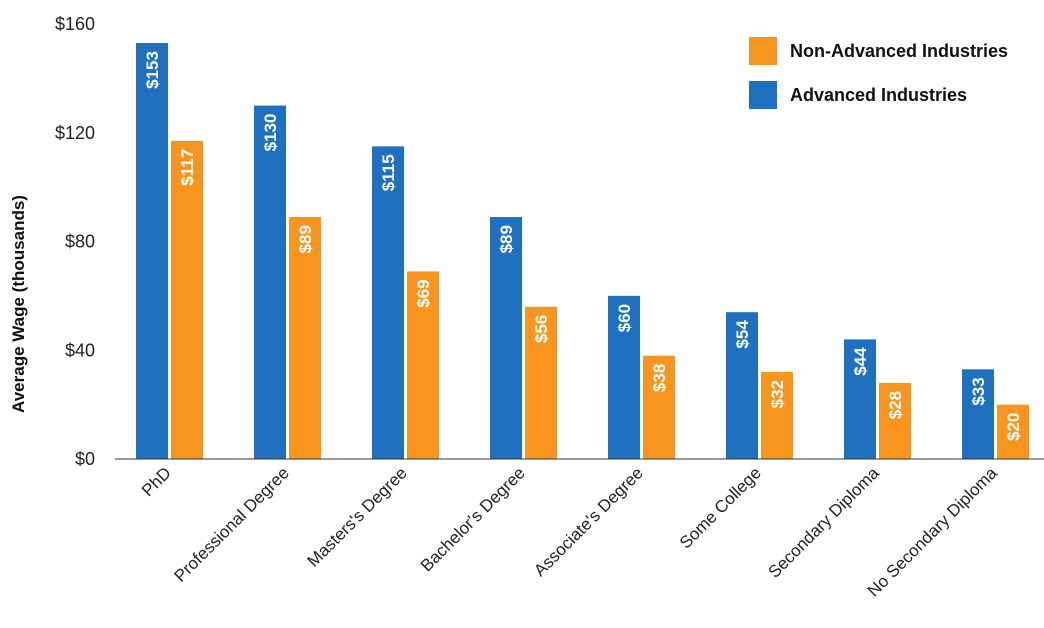 The height and width of the screenshot is (628, 1044). What do you see at coordinates (156, 481) in the screenshot?
I see `x-category-label: PhD` at bounding box center [156, 481].